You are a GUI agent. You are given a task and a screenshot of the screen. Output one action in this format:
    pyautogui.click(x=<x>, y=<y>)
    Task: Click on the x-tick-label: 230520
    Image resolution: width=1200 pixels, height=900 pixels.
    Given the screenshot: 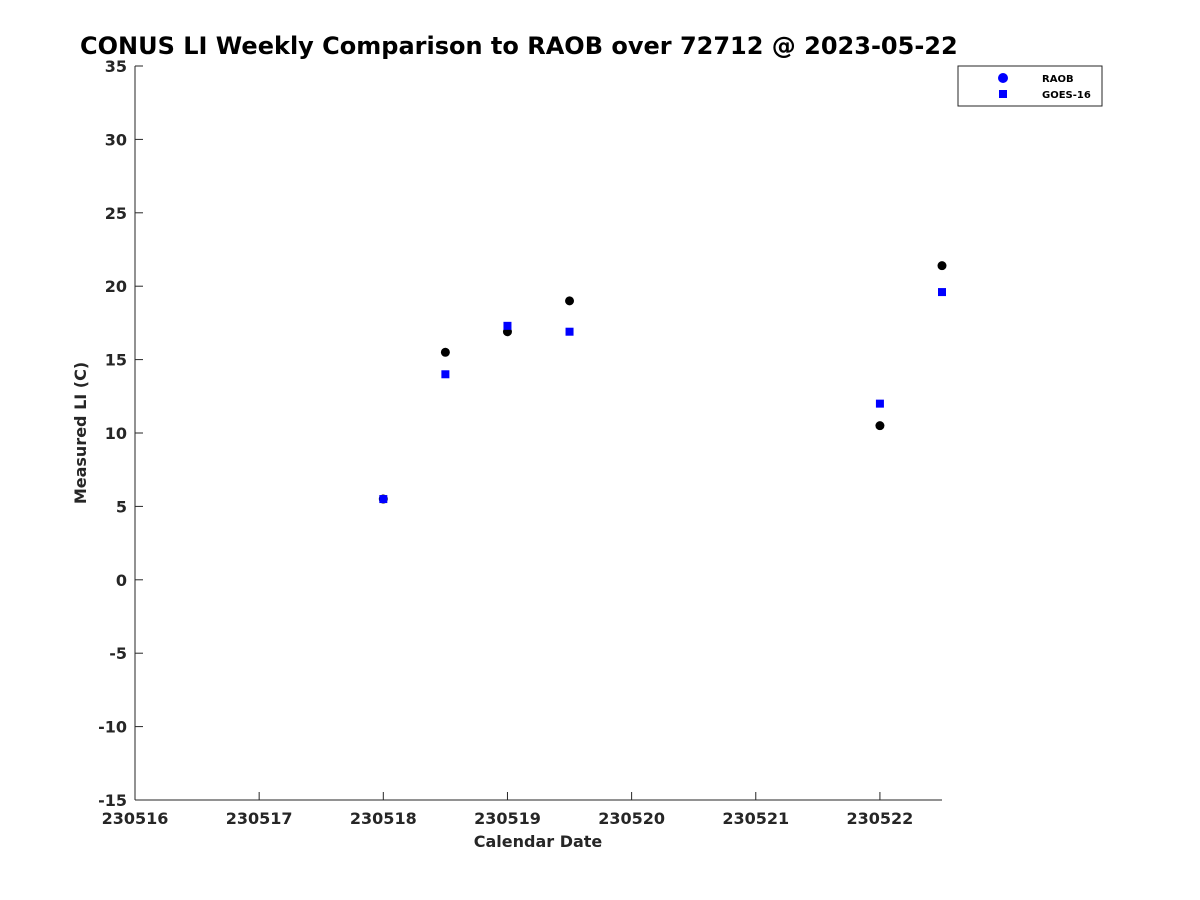 What is the action you would take?
    pyautogui.click(x=631, y=818)
    